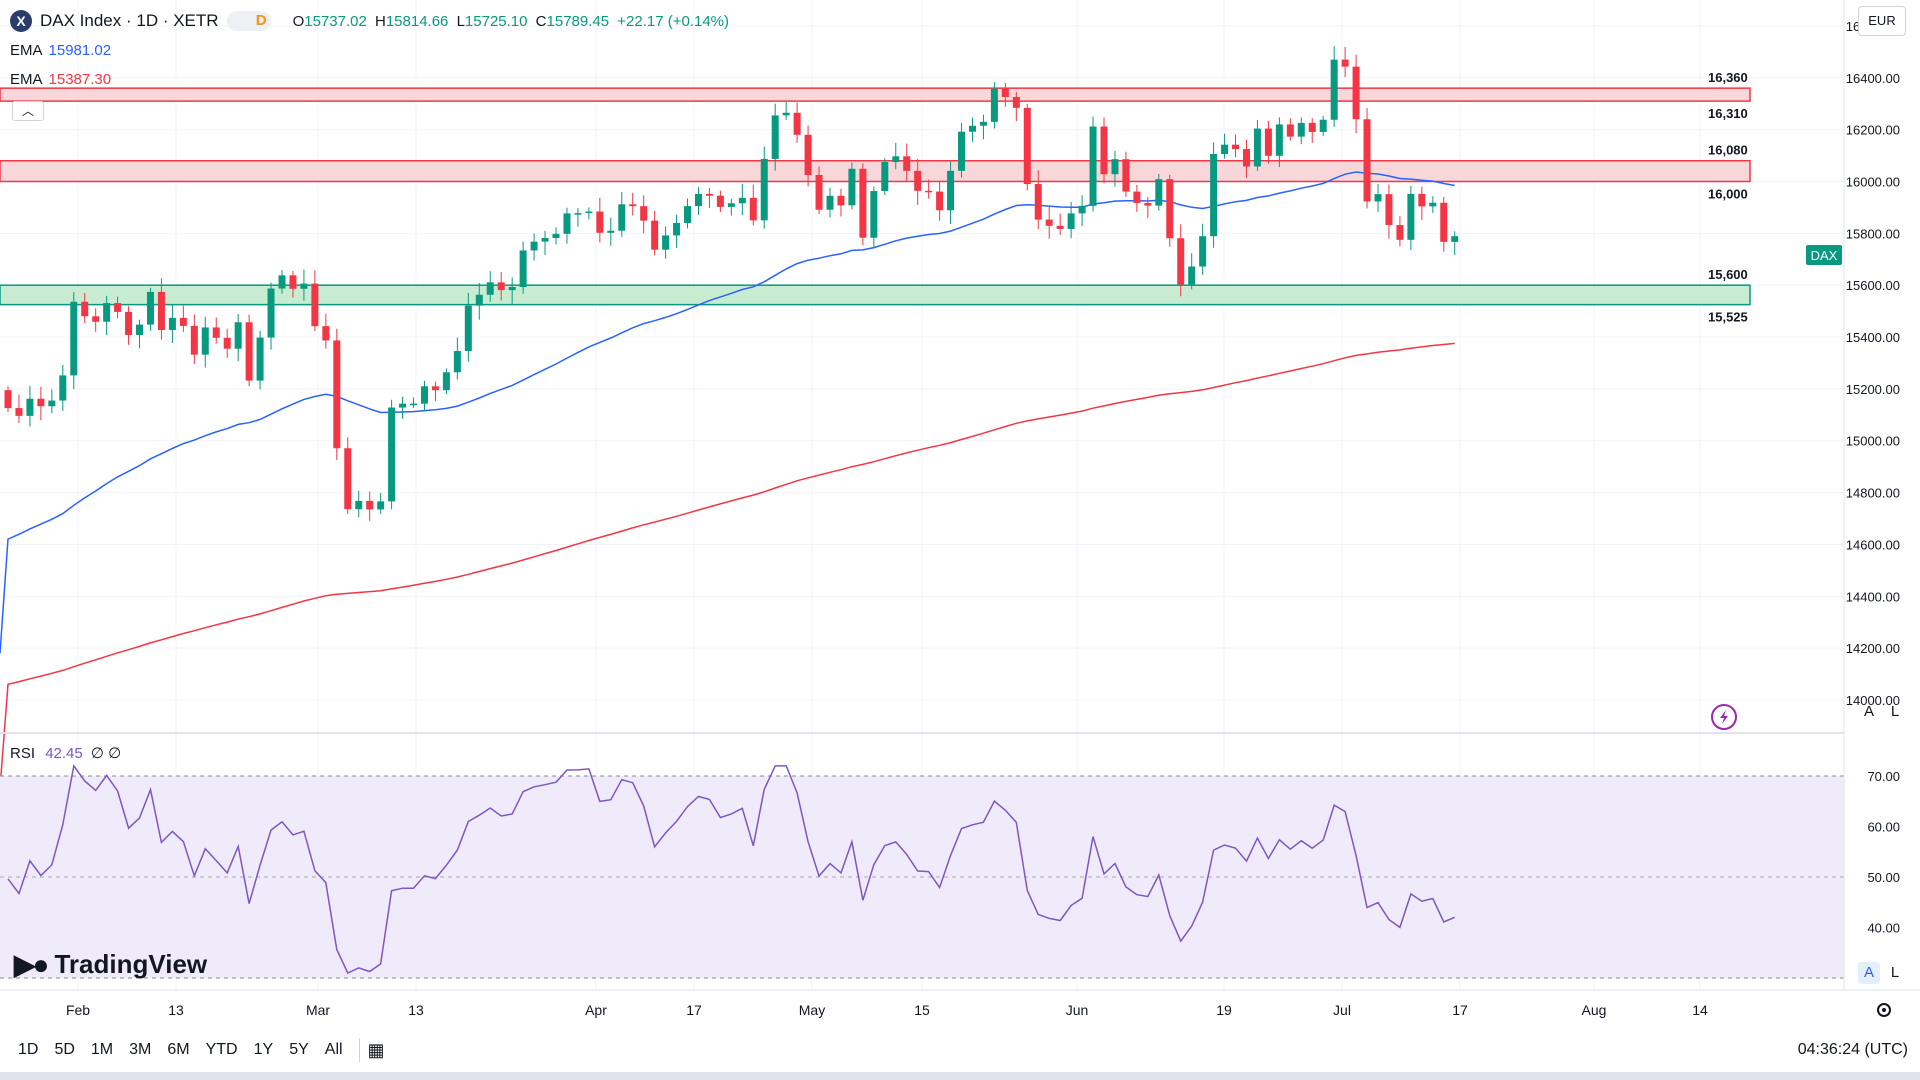 The height and width of the screenshot is (1080, 1920). Describe the element at coordinates (1873, 233) in the screenshot. I see `price-tick-label: 15800.00` at that location.